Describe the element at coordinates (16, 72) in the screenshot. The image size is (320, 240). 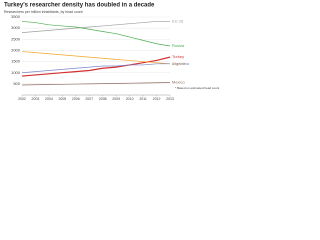
I see `y-tick-label: 1000` at that location.